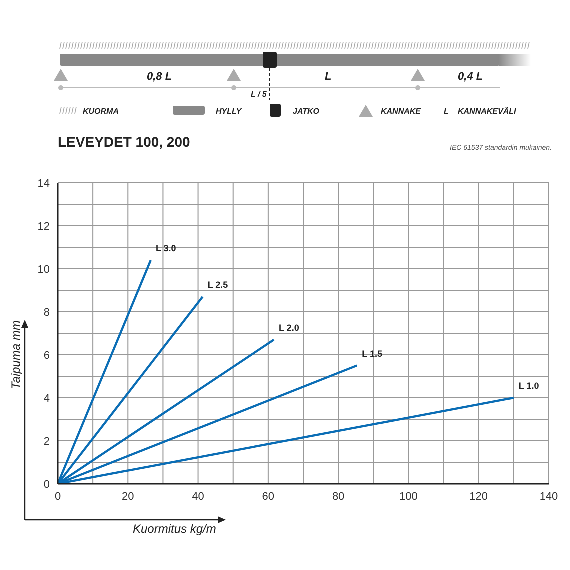  What do you see at coordinates (47, 442) in the screenshot?
I see `y-tick-label: 2` at bounding box center [47, 442].